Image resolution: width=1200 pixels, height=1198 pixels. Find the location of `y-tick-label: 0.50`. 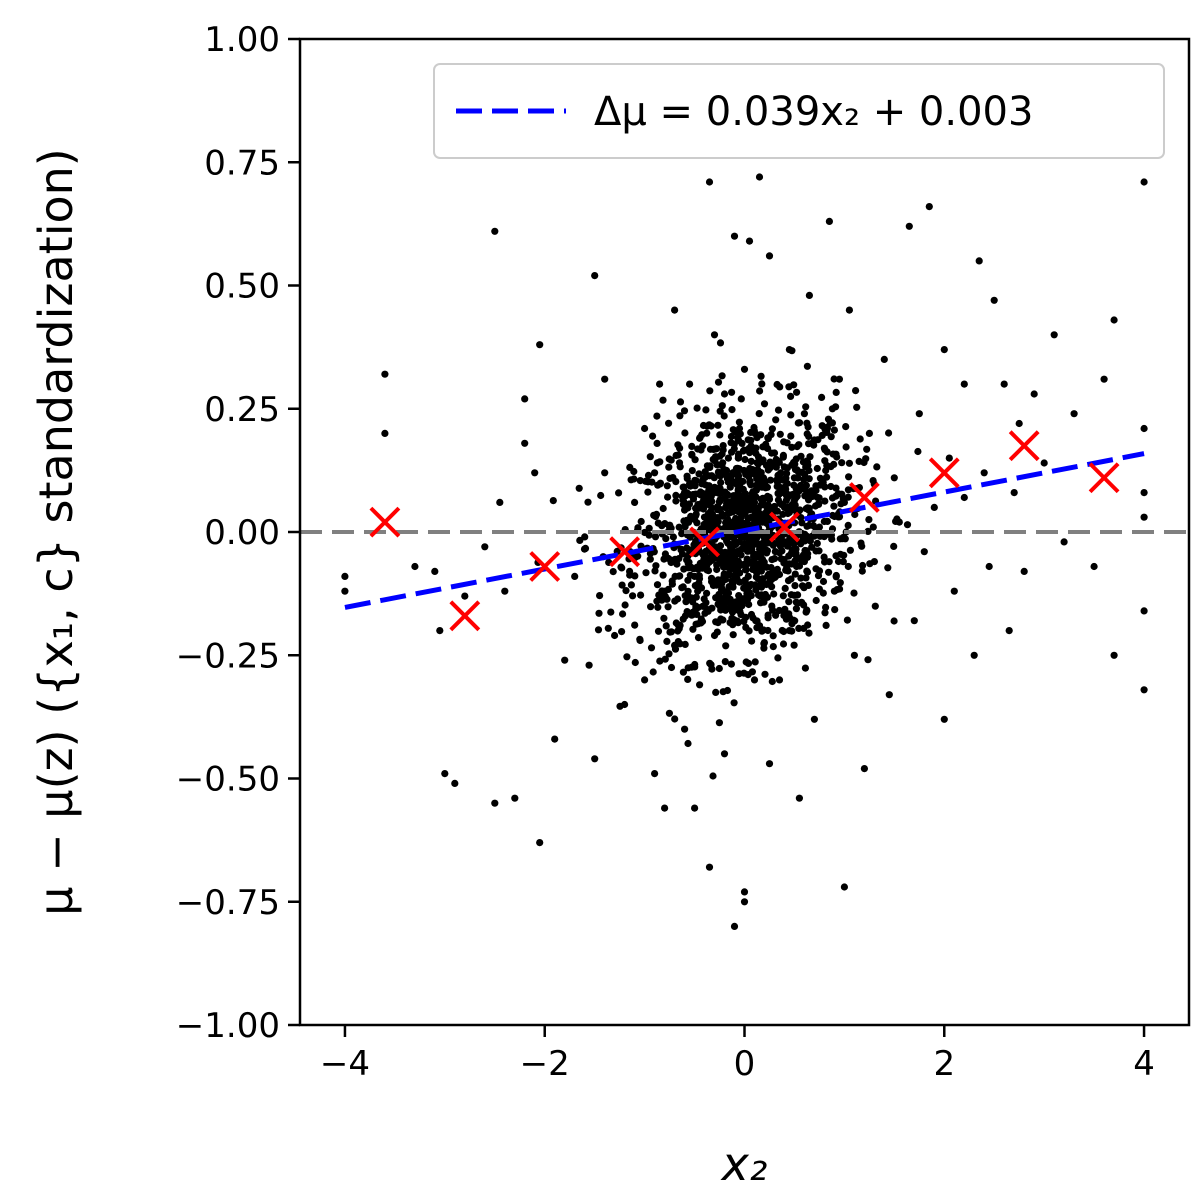

y-tick-label: 0.50 is located at coordinates (242, 287).